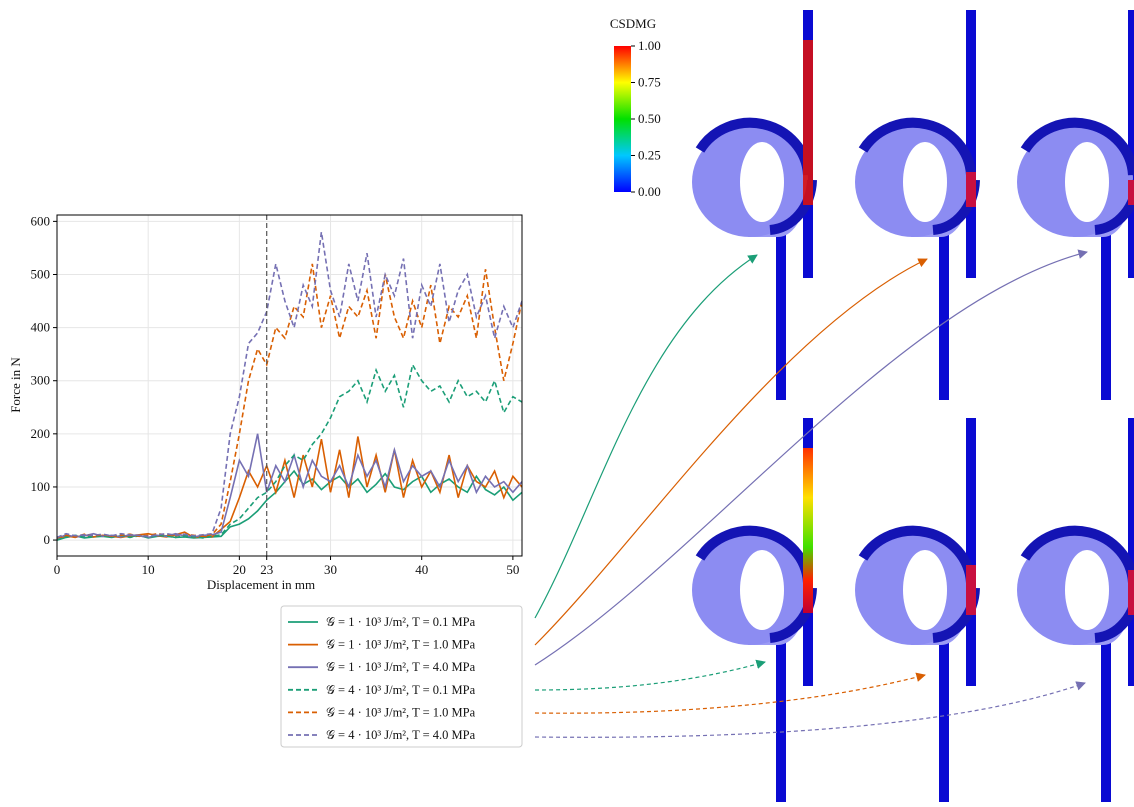 The width and height of the screenshot is (1134, 807). Describe the element at coordinates (401, 712) in the screenshot. I see `legend-label: 𝒢 = 4 · 10³ J/m², T = 1.0 MPa` at that location.